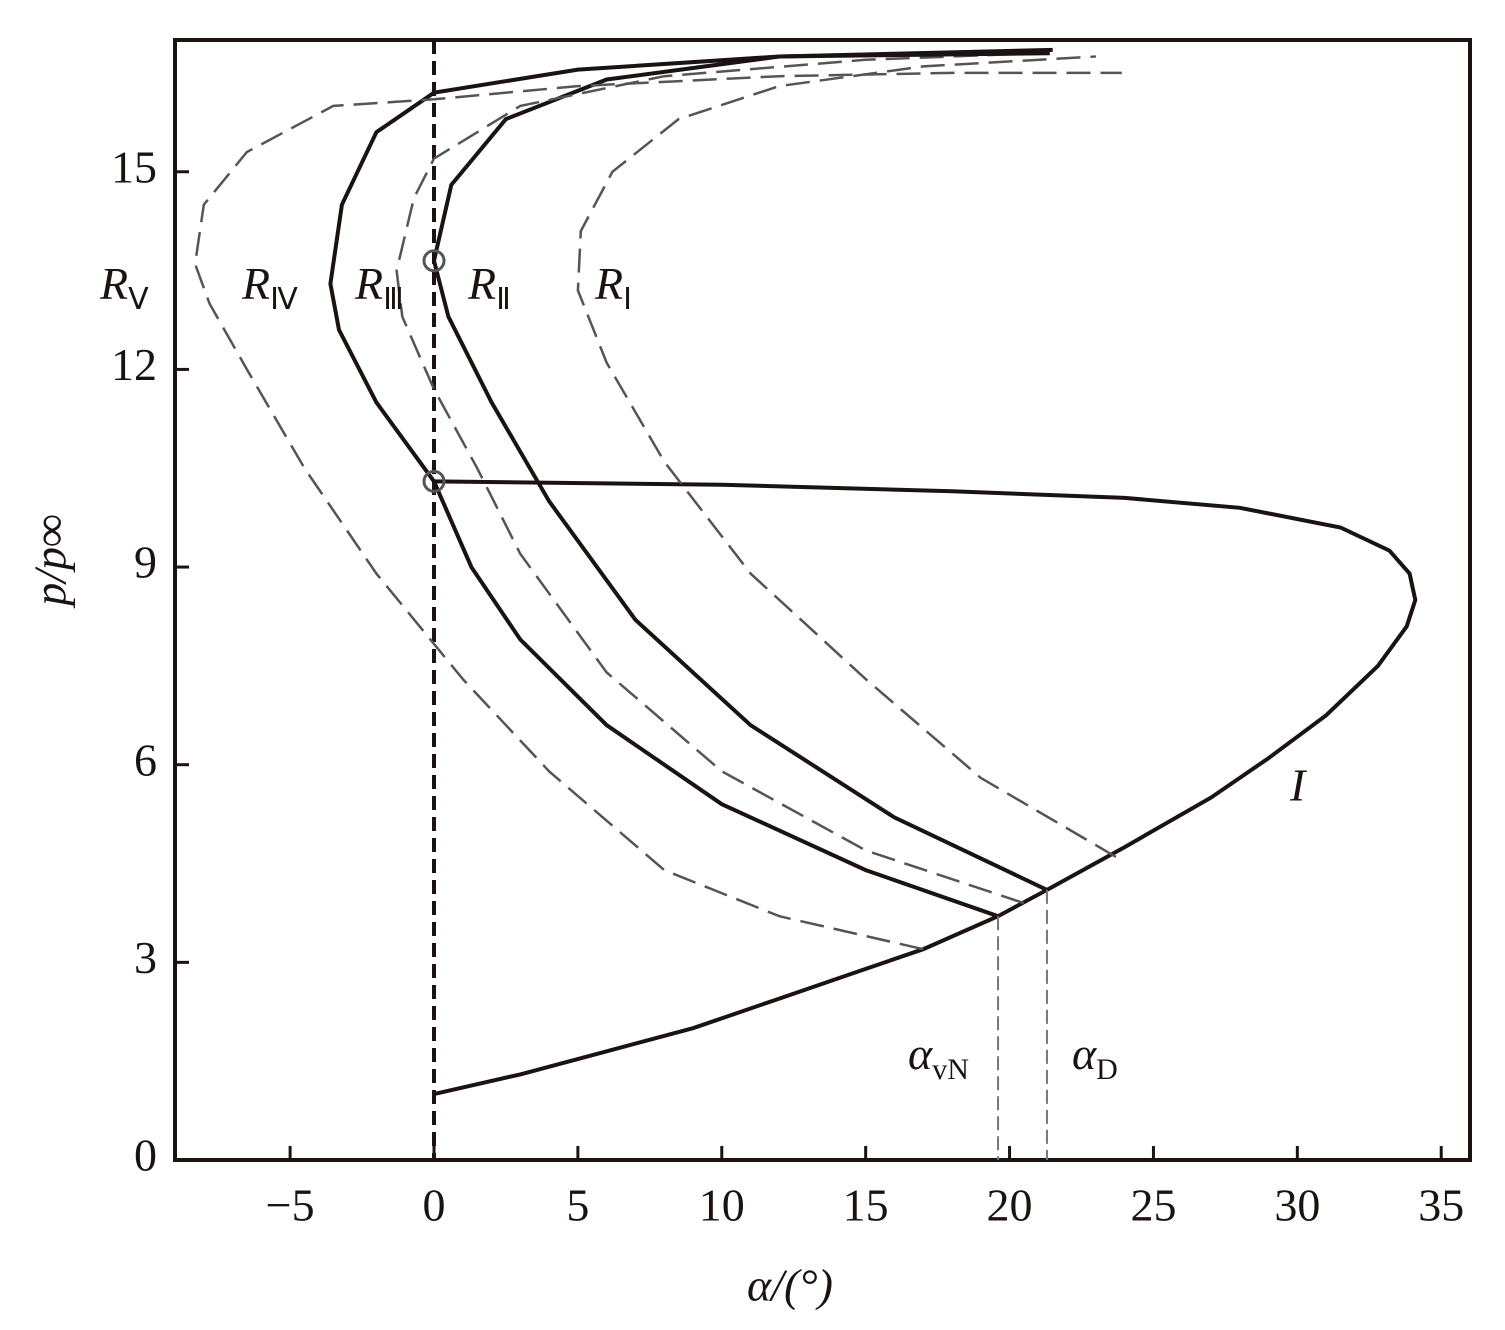 This screenshot has height=1330, width=1505. Describe the element at coordinates (722, 1205) in the screenshot. I see `x-tick-label: 10` at that location.